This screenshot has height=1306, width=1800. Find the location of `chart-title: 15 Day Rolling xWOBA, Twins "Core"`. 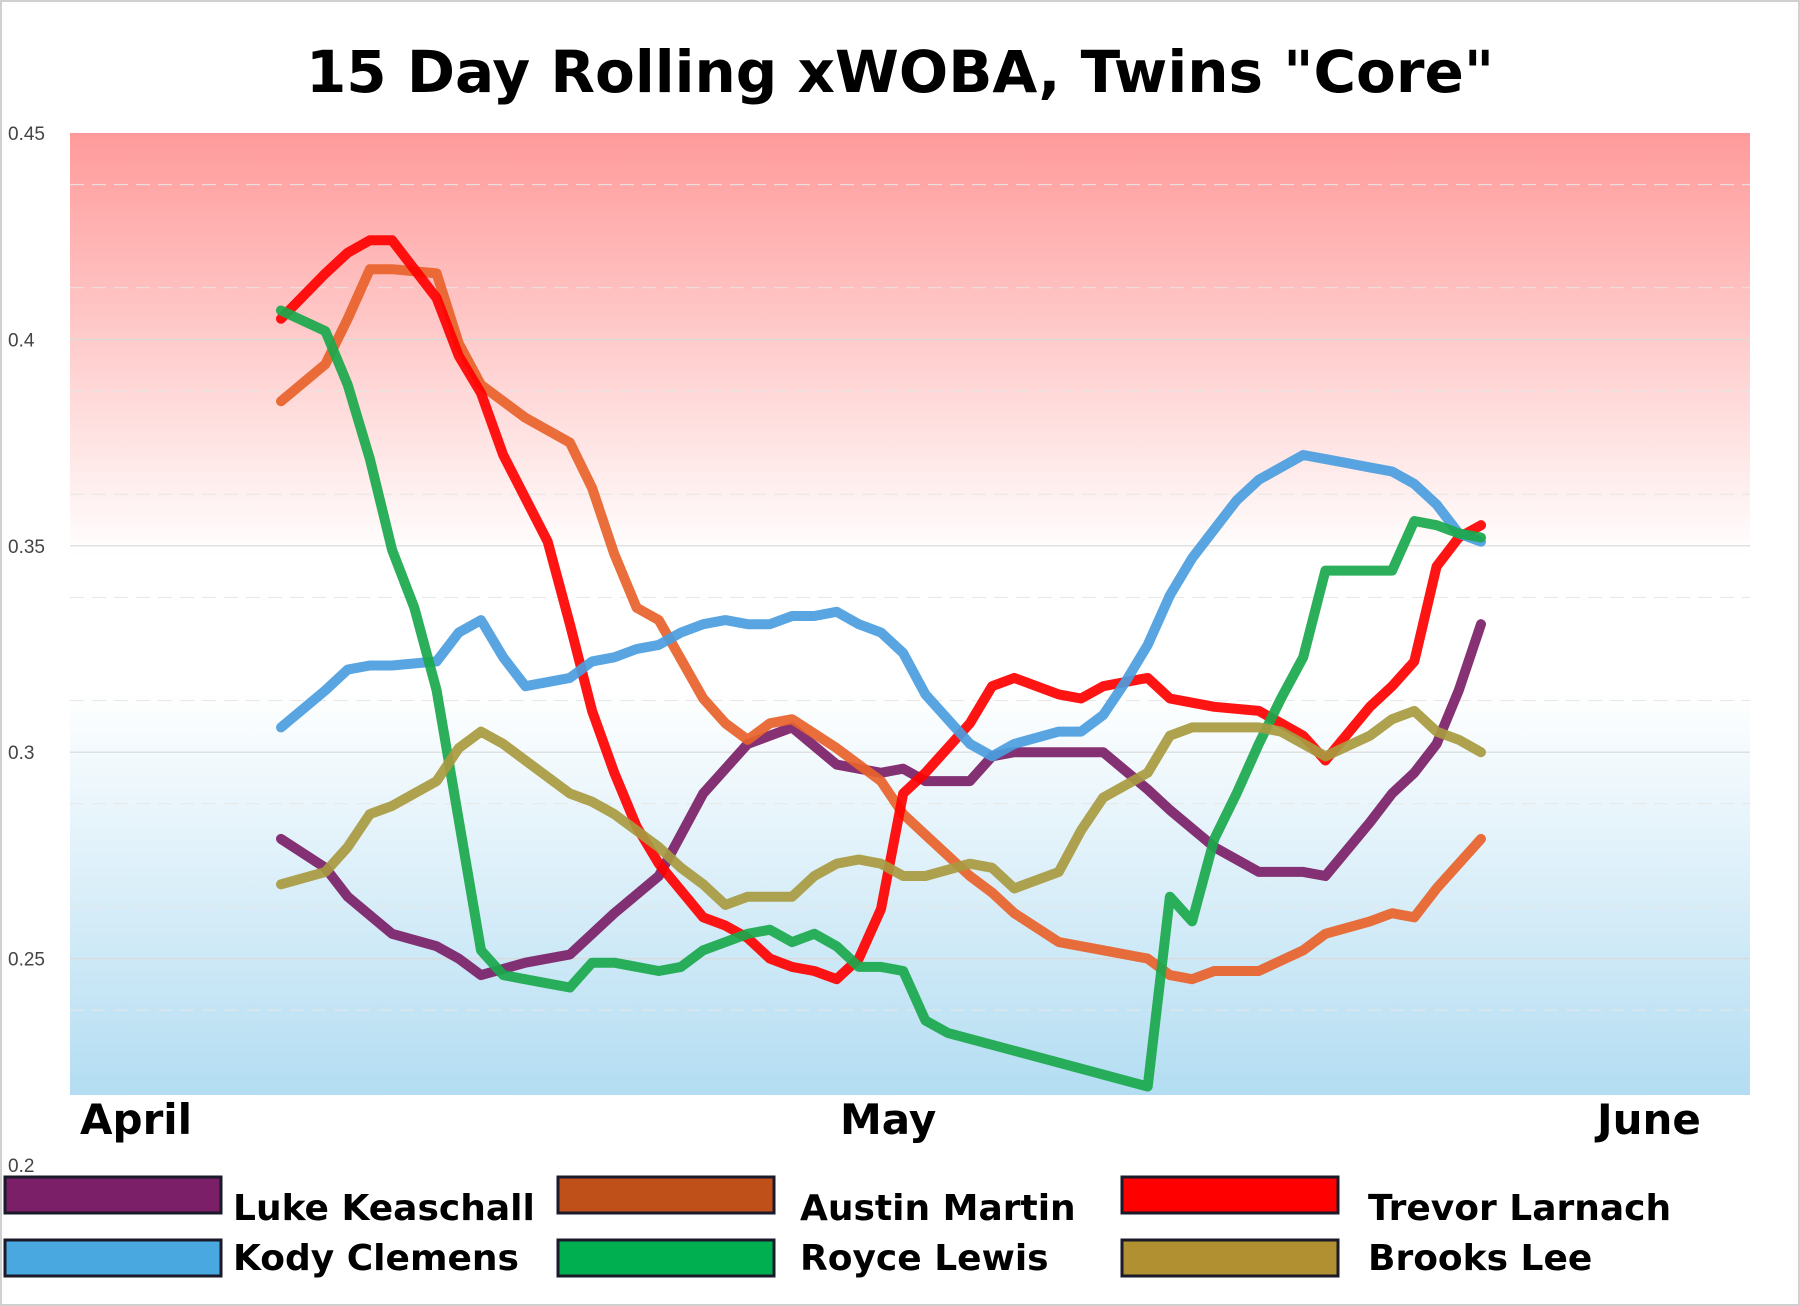

chart-title: 15 Day Rolling xWOBA, Twins "Core" is located at coordinates (900, 72).